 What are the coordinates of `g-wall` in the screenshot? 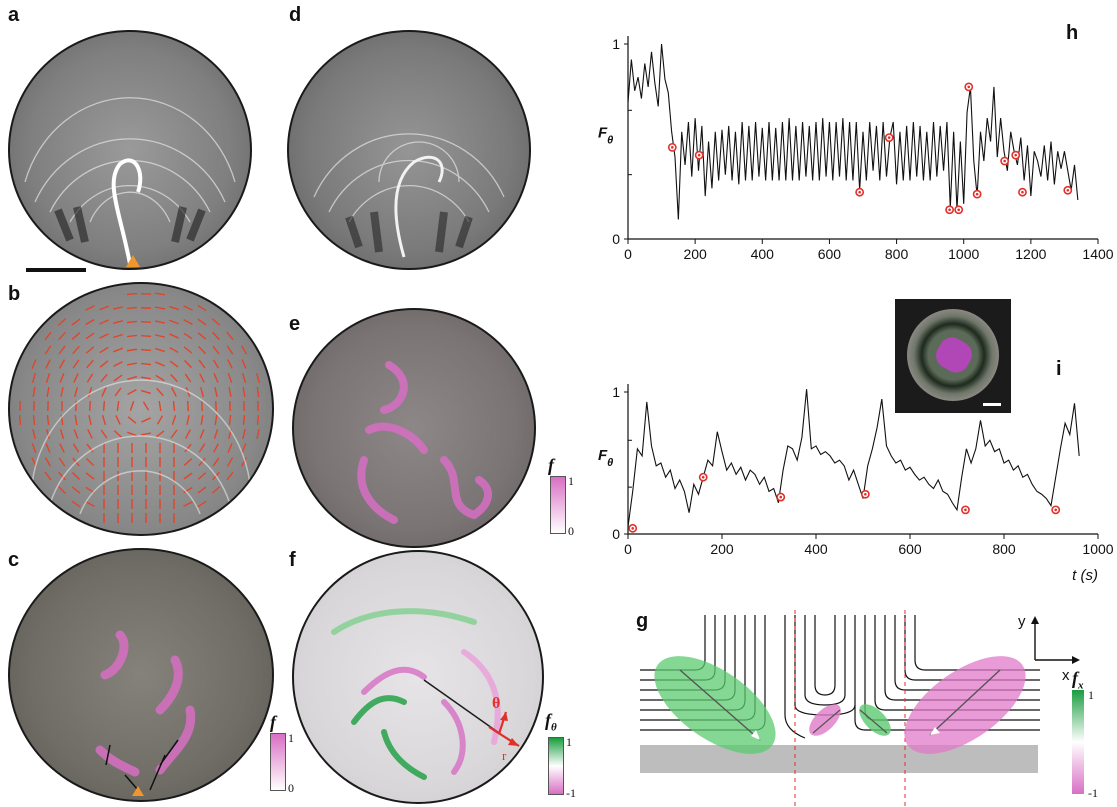 It's located at (839, 759).